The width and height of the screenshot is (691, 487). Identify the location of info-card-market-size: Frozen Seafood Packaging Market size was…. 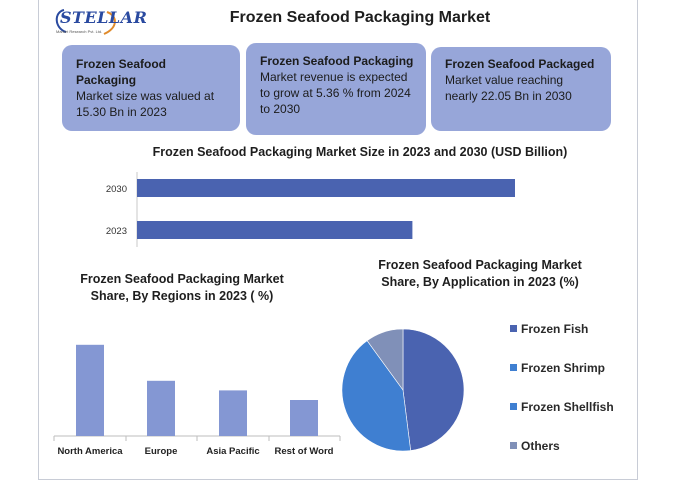
(151, 88).